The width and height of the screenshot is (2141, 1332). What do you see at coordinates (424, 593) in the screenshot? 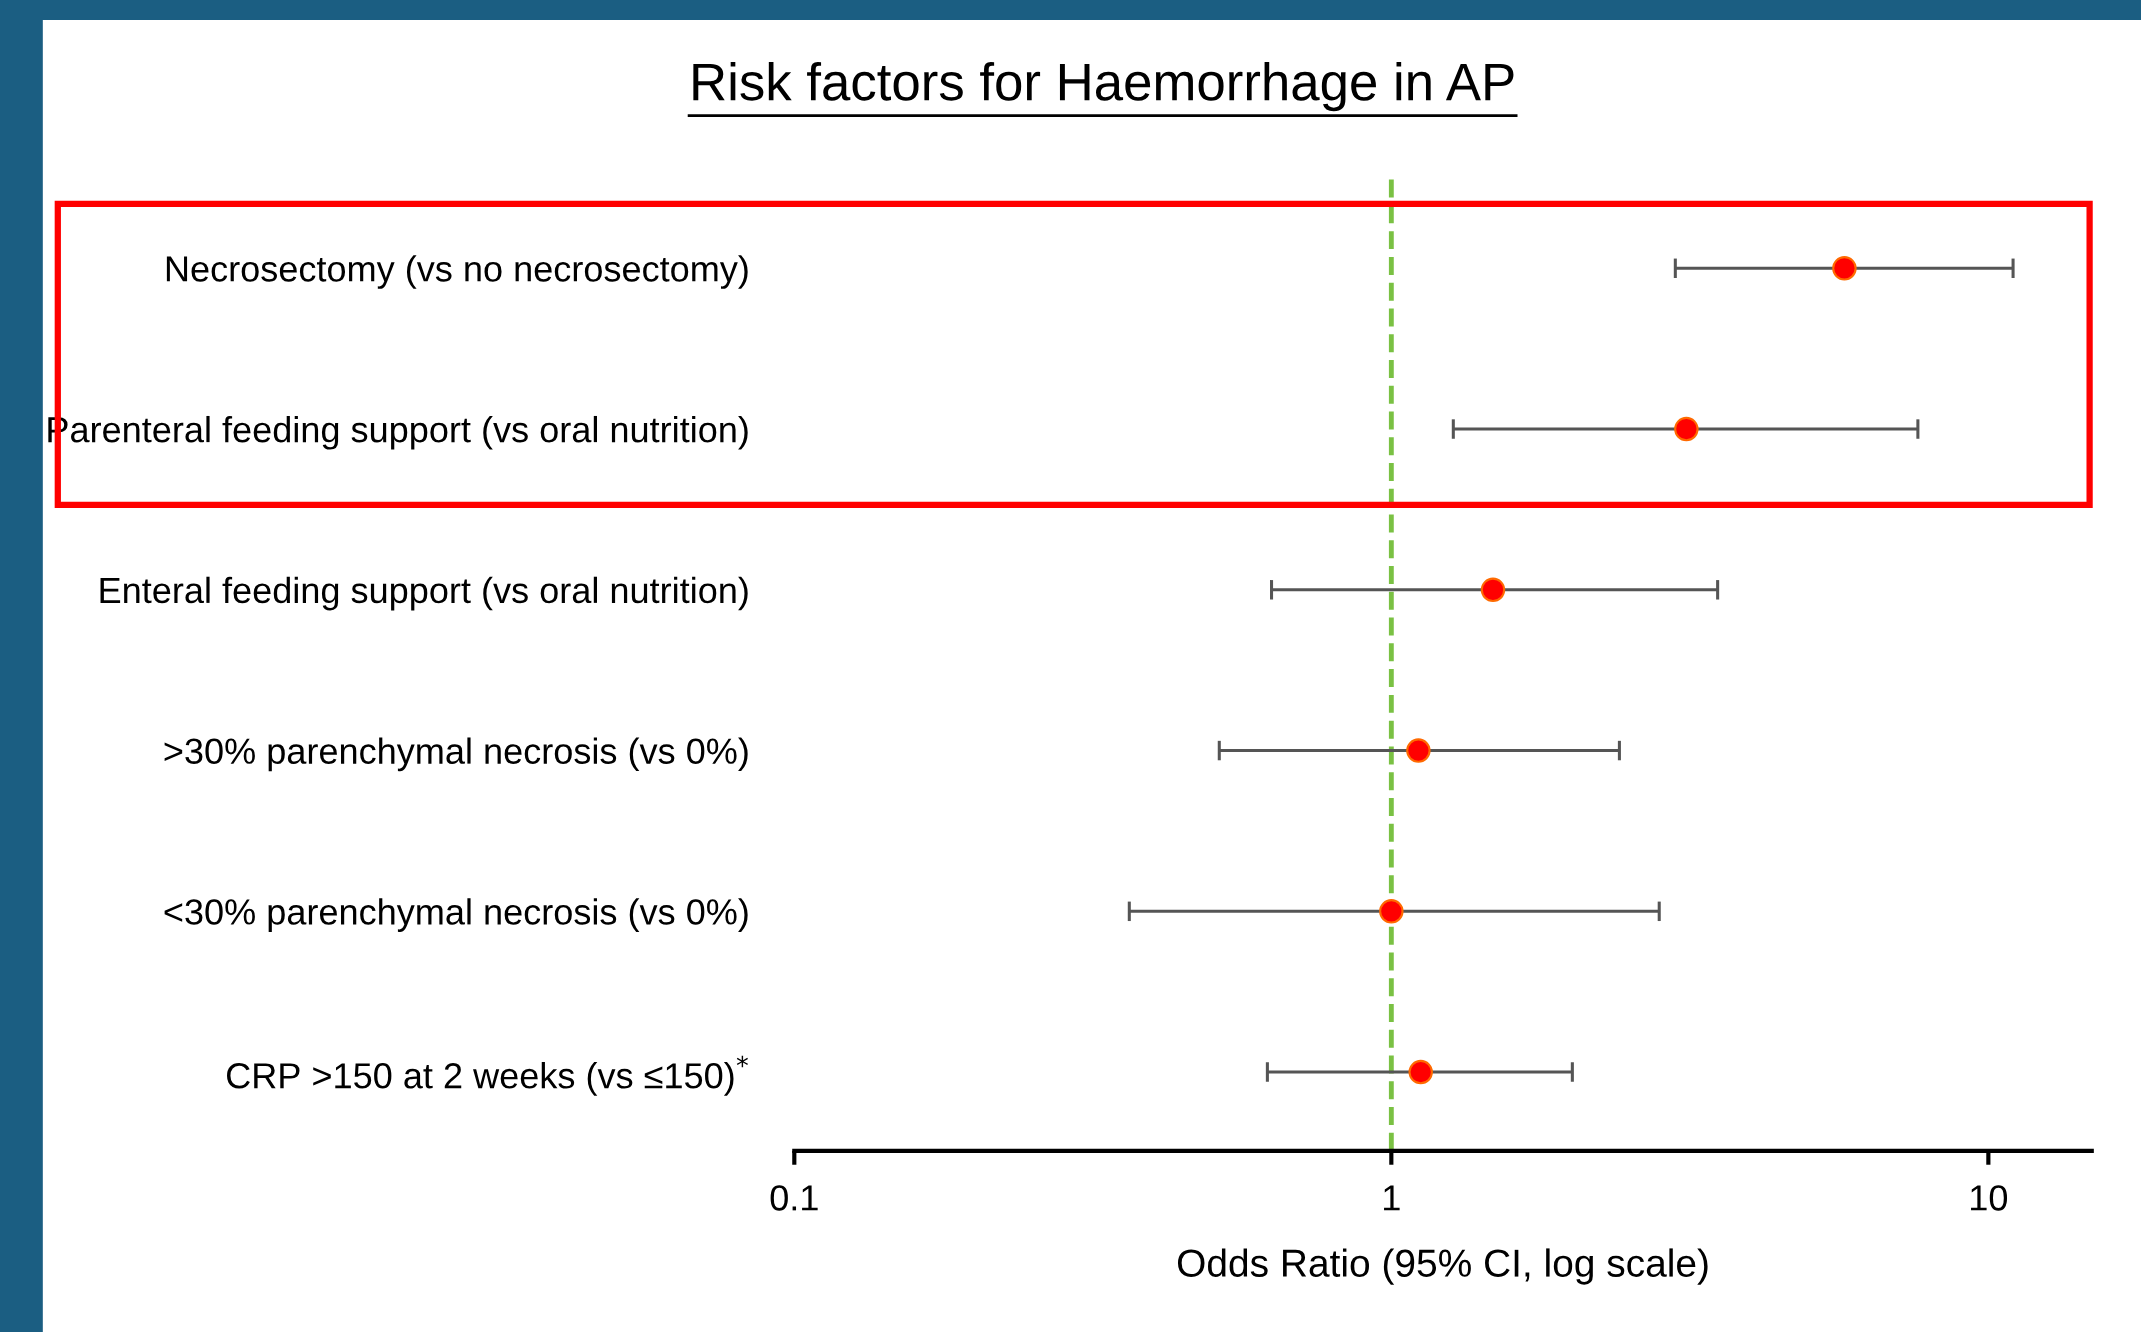
I see `y-tick-label: Enteral feeding support (vs oral nutrition)` at bounding box center [424, 593].